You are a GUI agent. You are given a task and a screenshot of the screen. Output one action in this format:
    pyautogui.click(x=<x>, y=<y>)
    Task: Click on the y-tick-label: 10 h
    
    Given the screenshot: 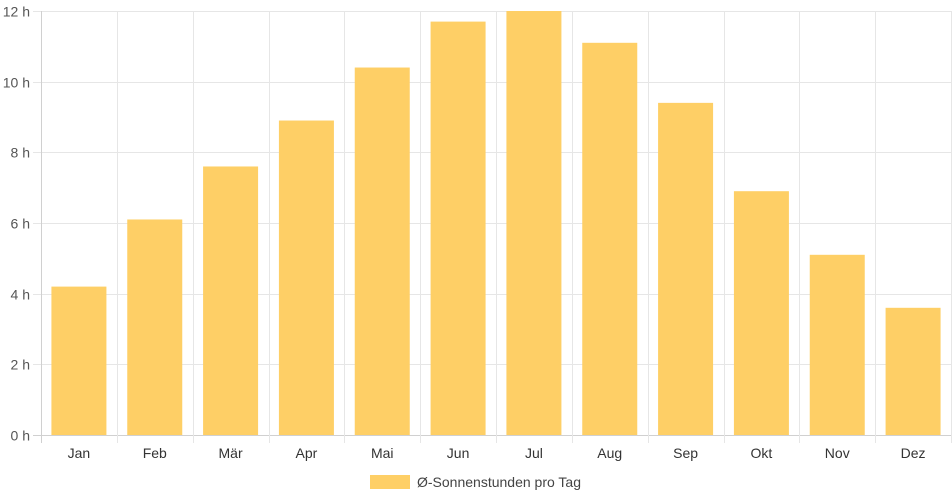 What is the action you would take?
    pyautogui.click(x=16, y=83)
    